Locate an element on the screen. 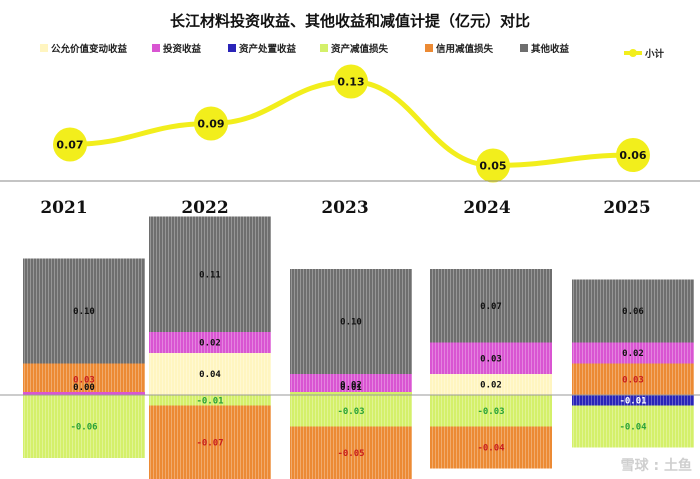  bar-value-label: 0.07 is located at coordinates (491, 307).